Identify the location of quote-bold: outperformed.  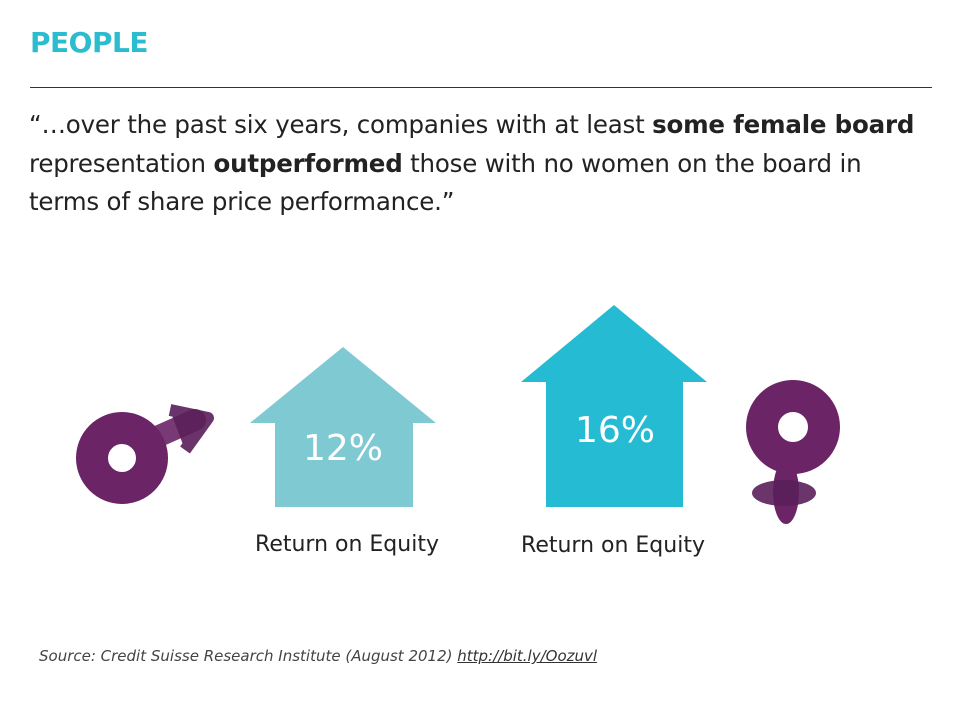
(308, 163).